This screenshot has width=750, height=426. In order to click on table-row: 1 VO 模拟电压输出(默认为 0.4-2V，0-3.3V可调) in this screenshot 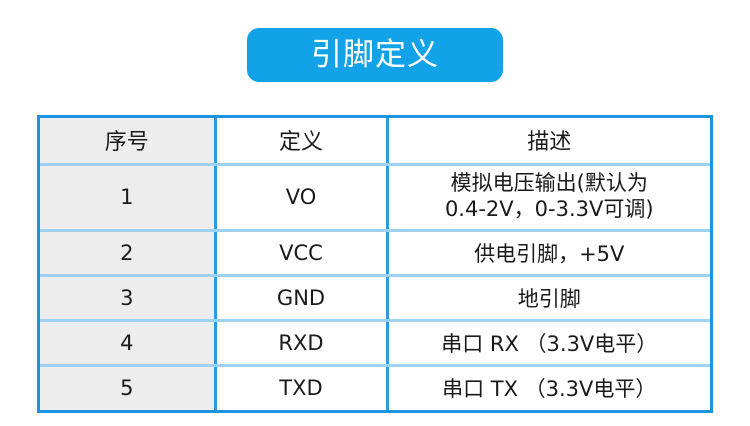, I will do `click(375, 198)`.